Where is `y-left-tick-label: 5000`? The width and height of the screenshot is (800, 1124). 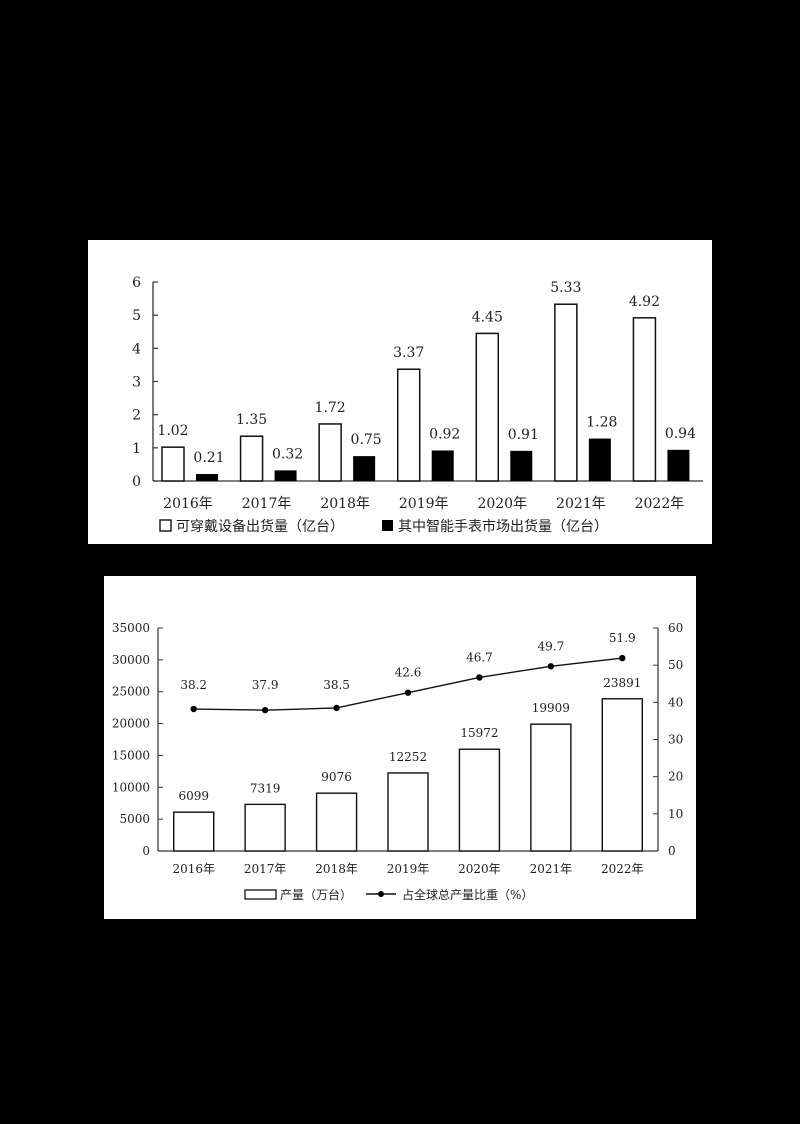 y-left-tick-label: 5000 is located at coordinates (134, 819).